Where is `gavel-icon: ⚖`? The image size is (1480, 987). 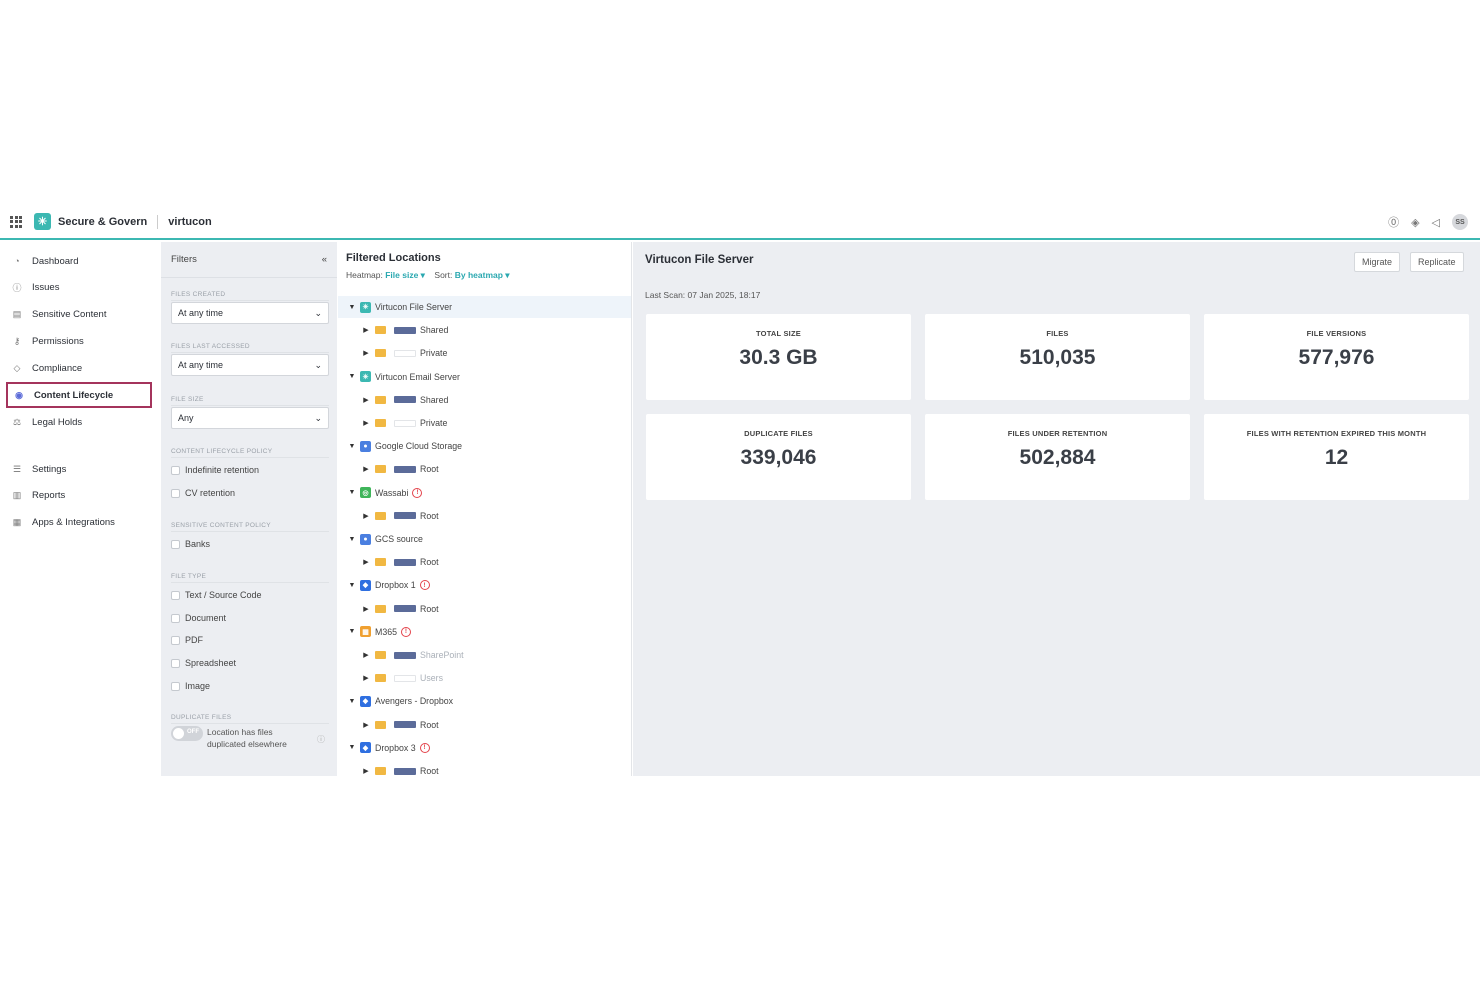
gavel-icon: ⚖ is located at coordinates (17, 421).